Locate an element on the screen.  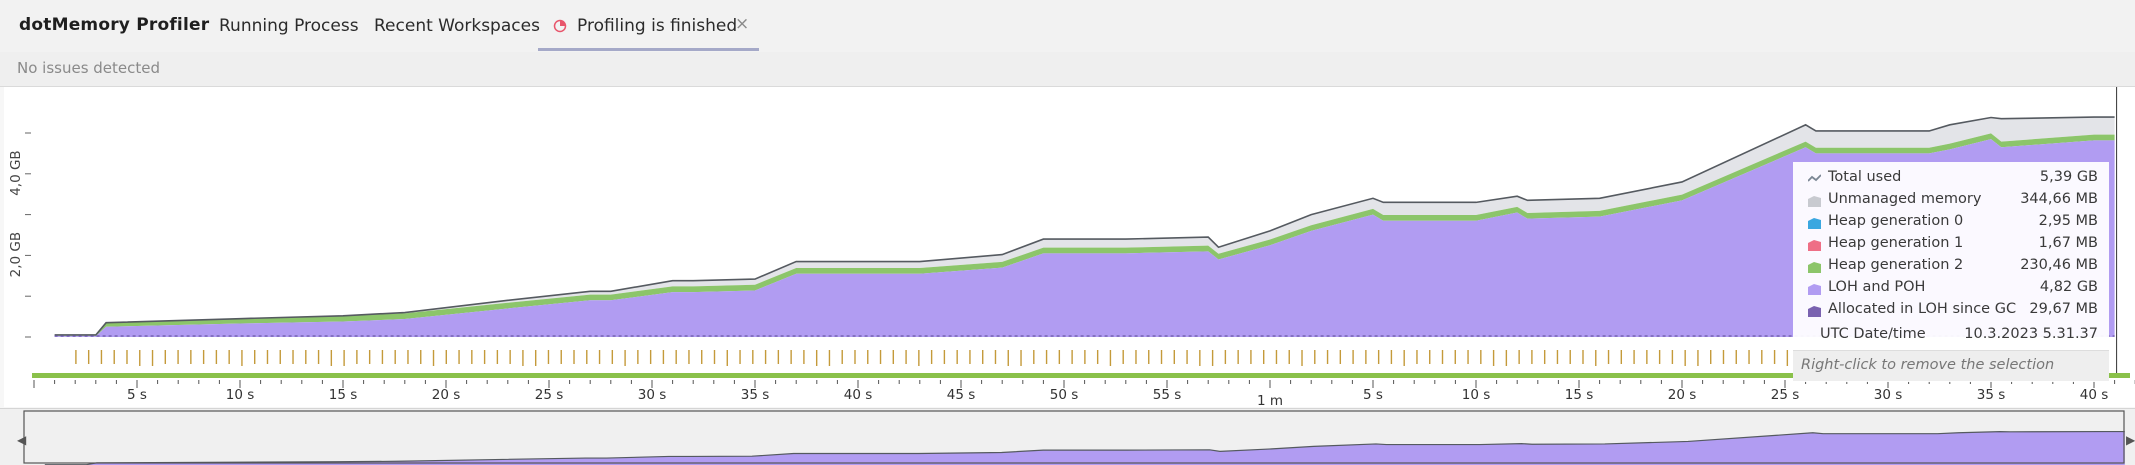
chevron-right-icon: ▶ is located at coordinates (2130, 440).